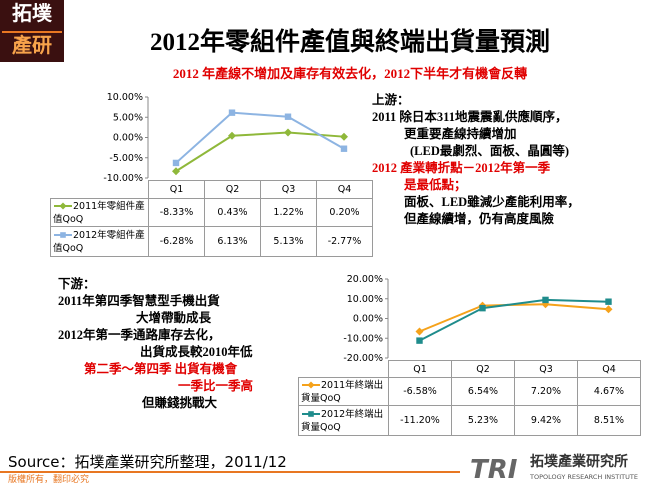 The image size is (650, 485). I want to click on note-line: 更重要產線持續增加, so click(460, 133).